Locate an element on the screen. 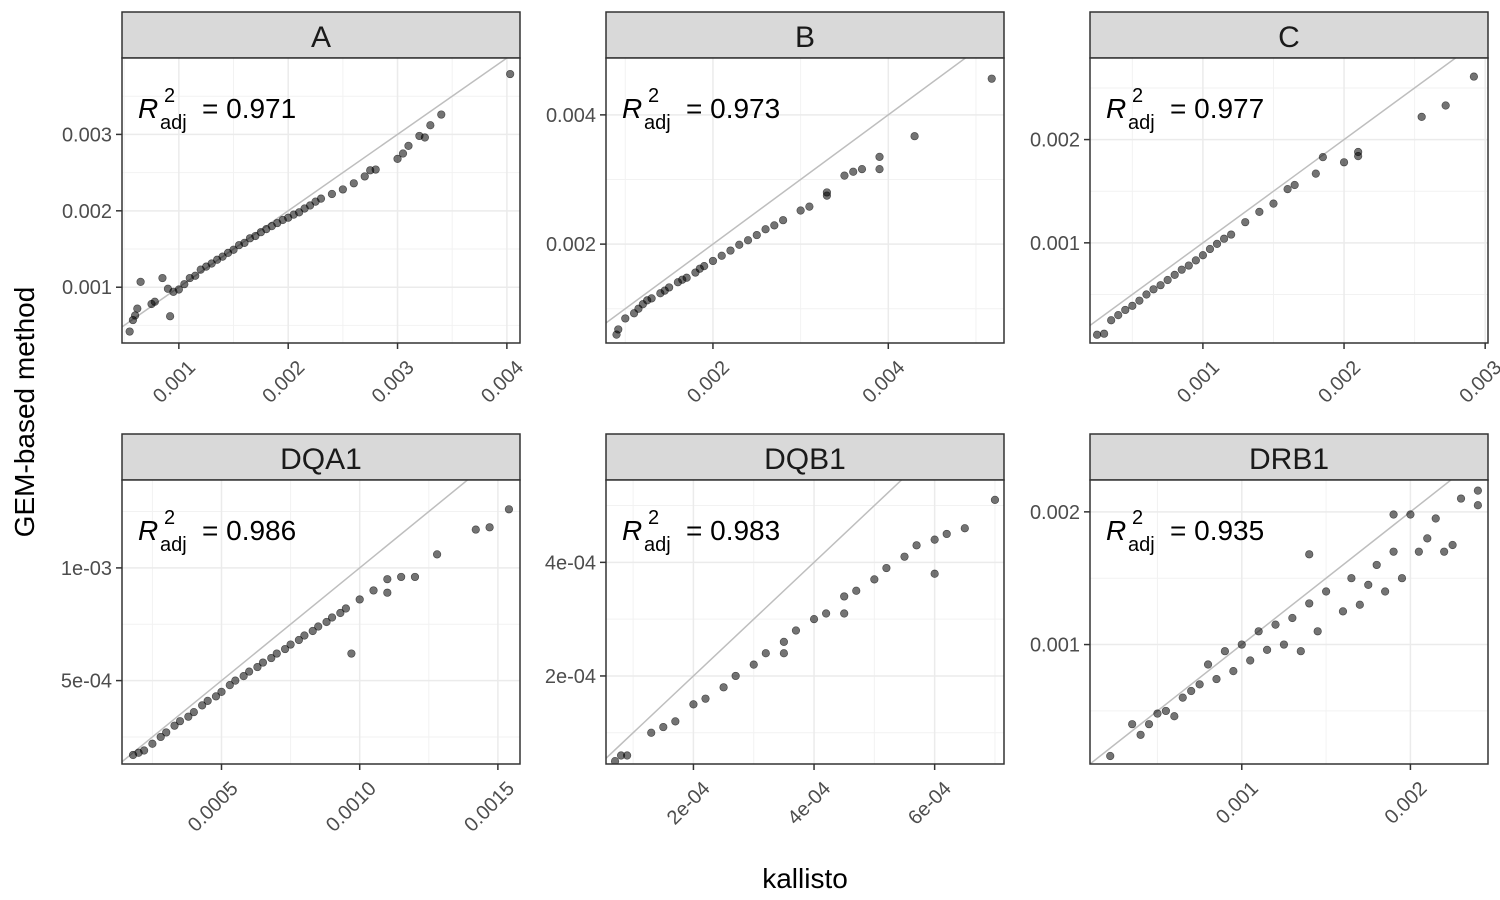 The height and width of the screenshot is (900, 1500). facet-strip-label: C is located at coordinates (1289, 37).